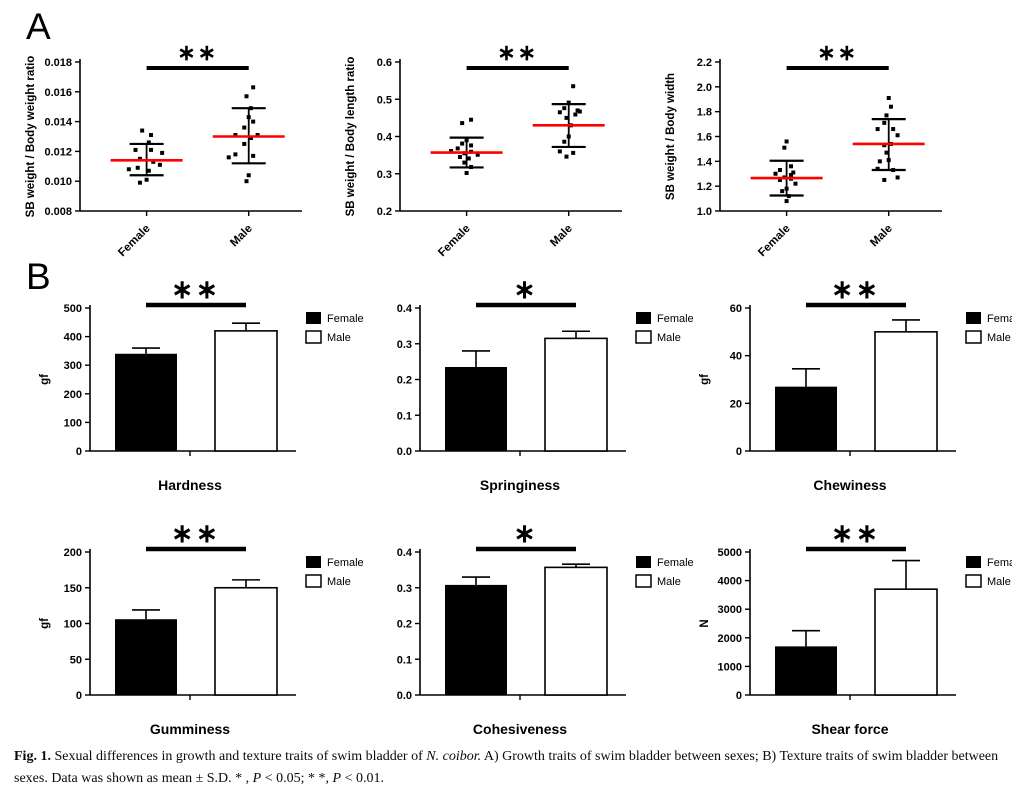 This screenshot has width=1012, height=800. What do you see at coordinates (704, 88) in the screenshot?
I see `y-tick-label: 2.0` at bounding box center [704, 88].